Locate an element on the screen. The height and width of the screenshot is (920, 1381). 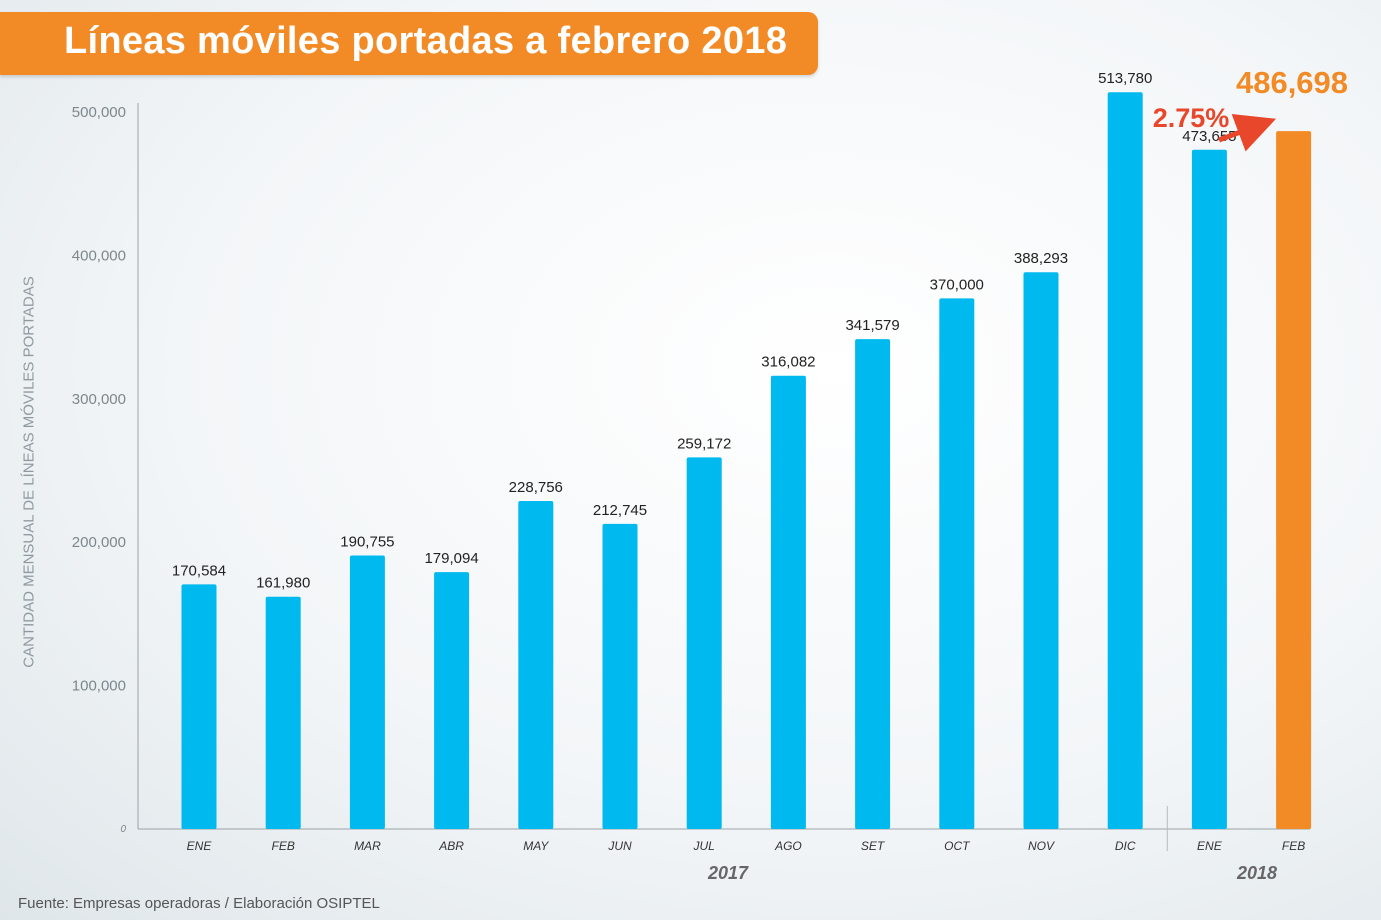
bar-value-label: 341,579 is located at coordinates (872, 325).